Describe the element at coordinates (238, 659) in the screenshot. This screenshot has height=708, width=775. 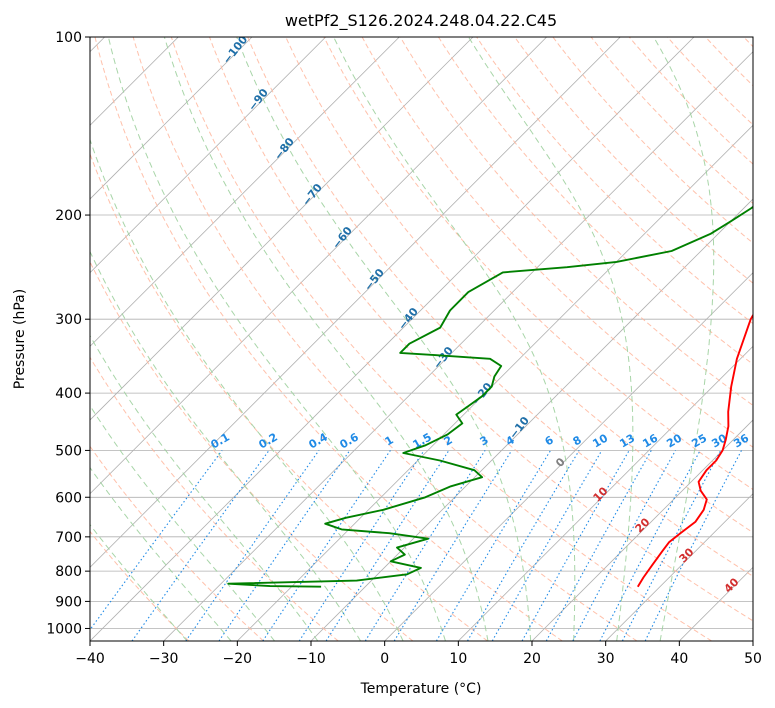
I see `x-tick-label: −20` at that location.